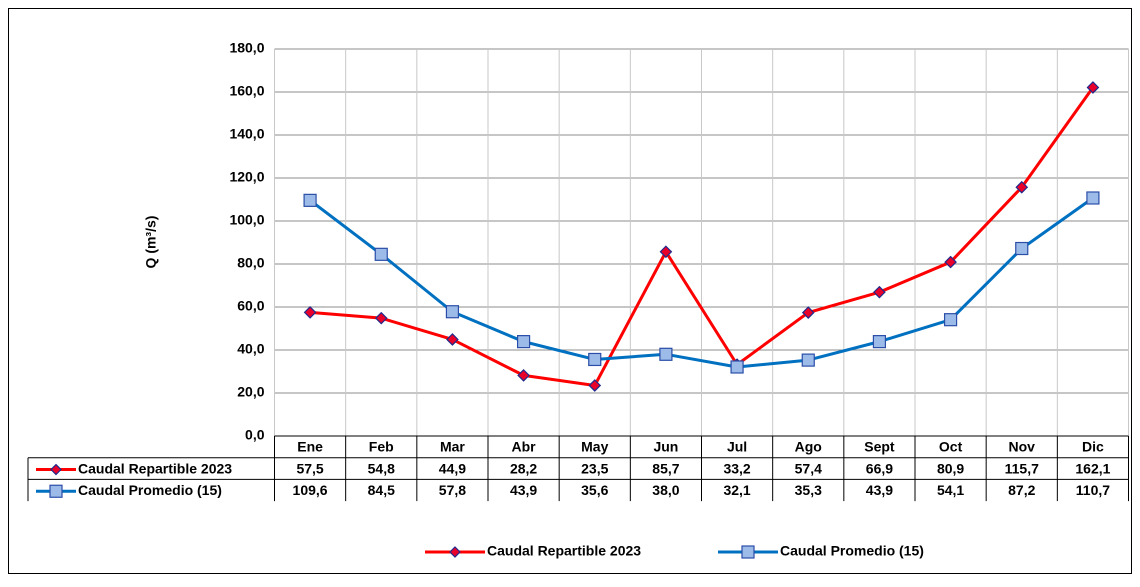  What do you see at coordinates (310, 490) in the screenshot?
I see `table-value: 109,6` at bounding box center [310, 490].